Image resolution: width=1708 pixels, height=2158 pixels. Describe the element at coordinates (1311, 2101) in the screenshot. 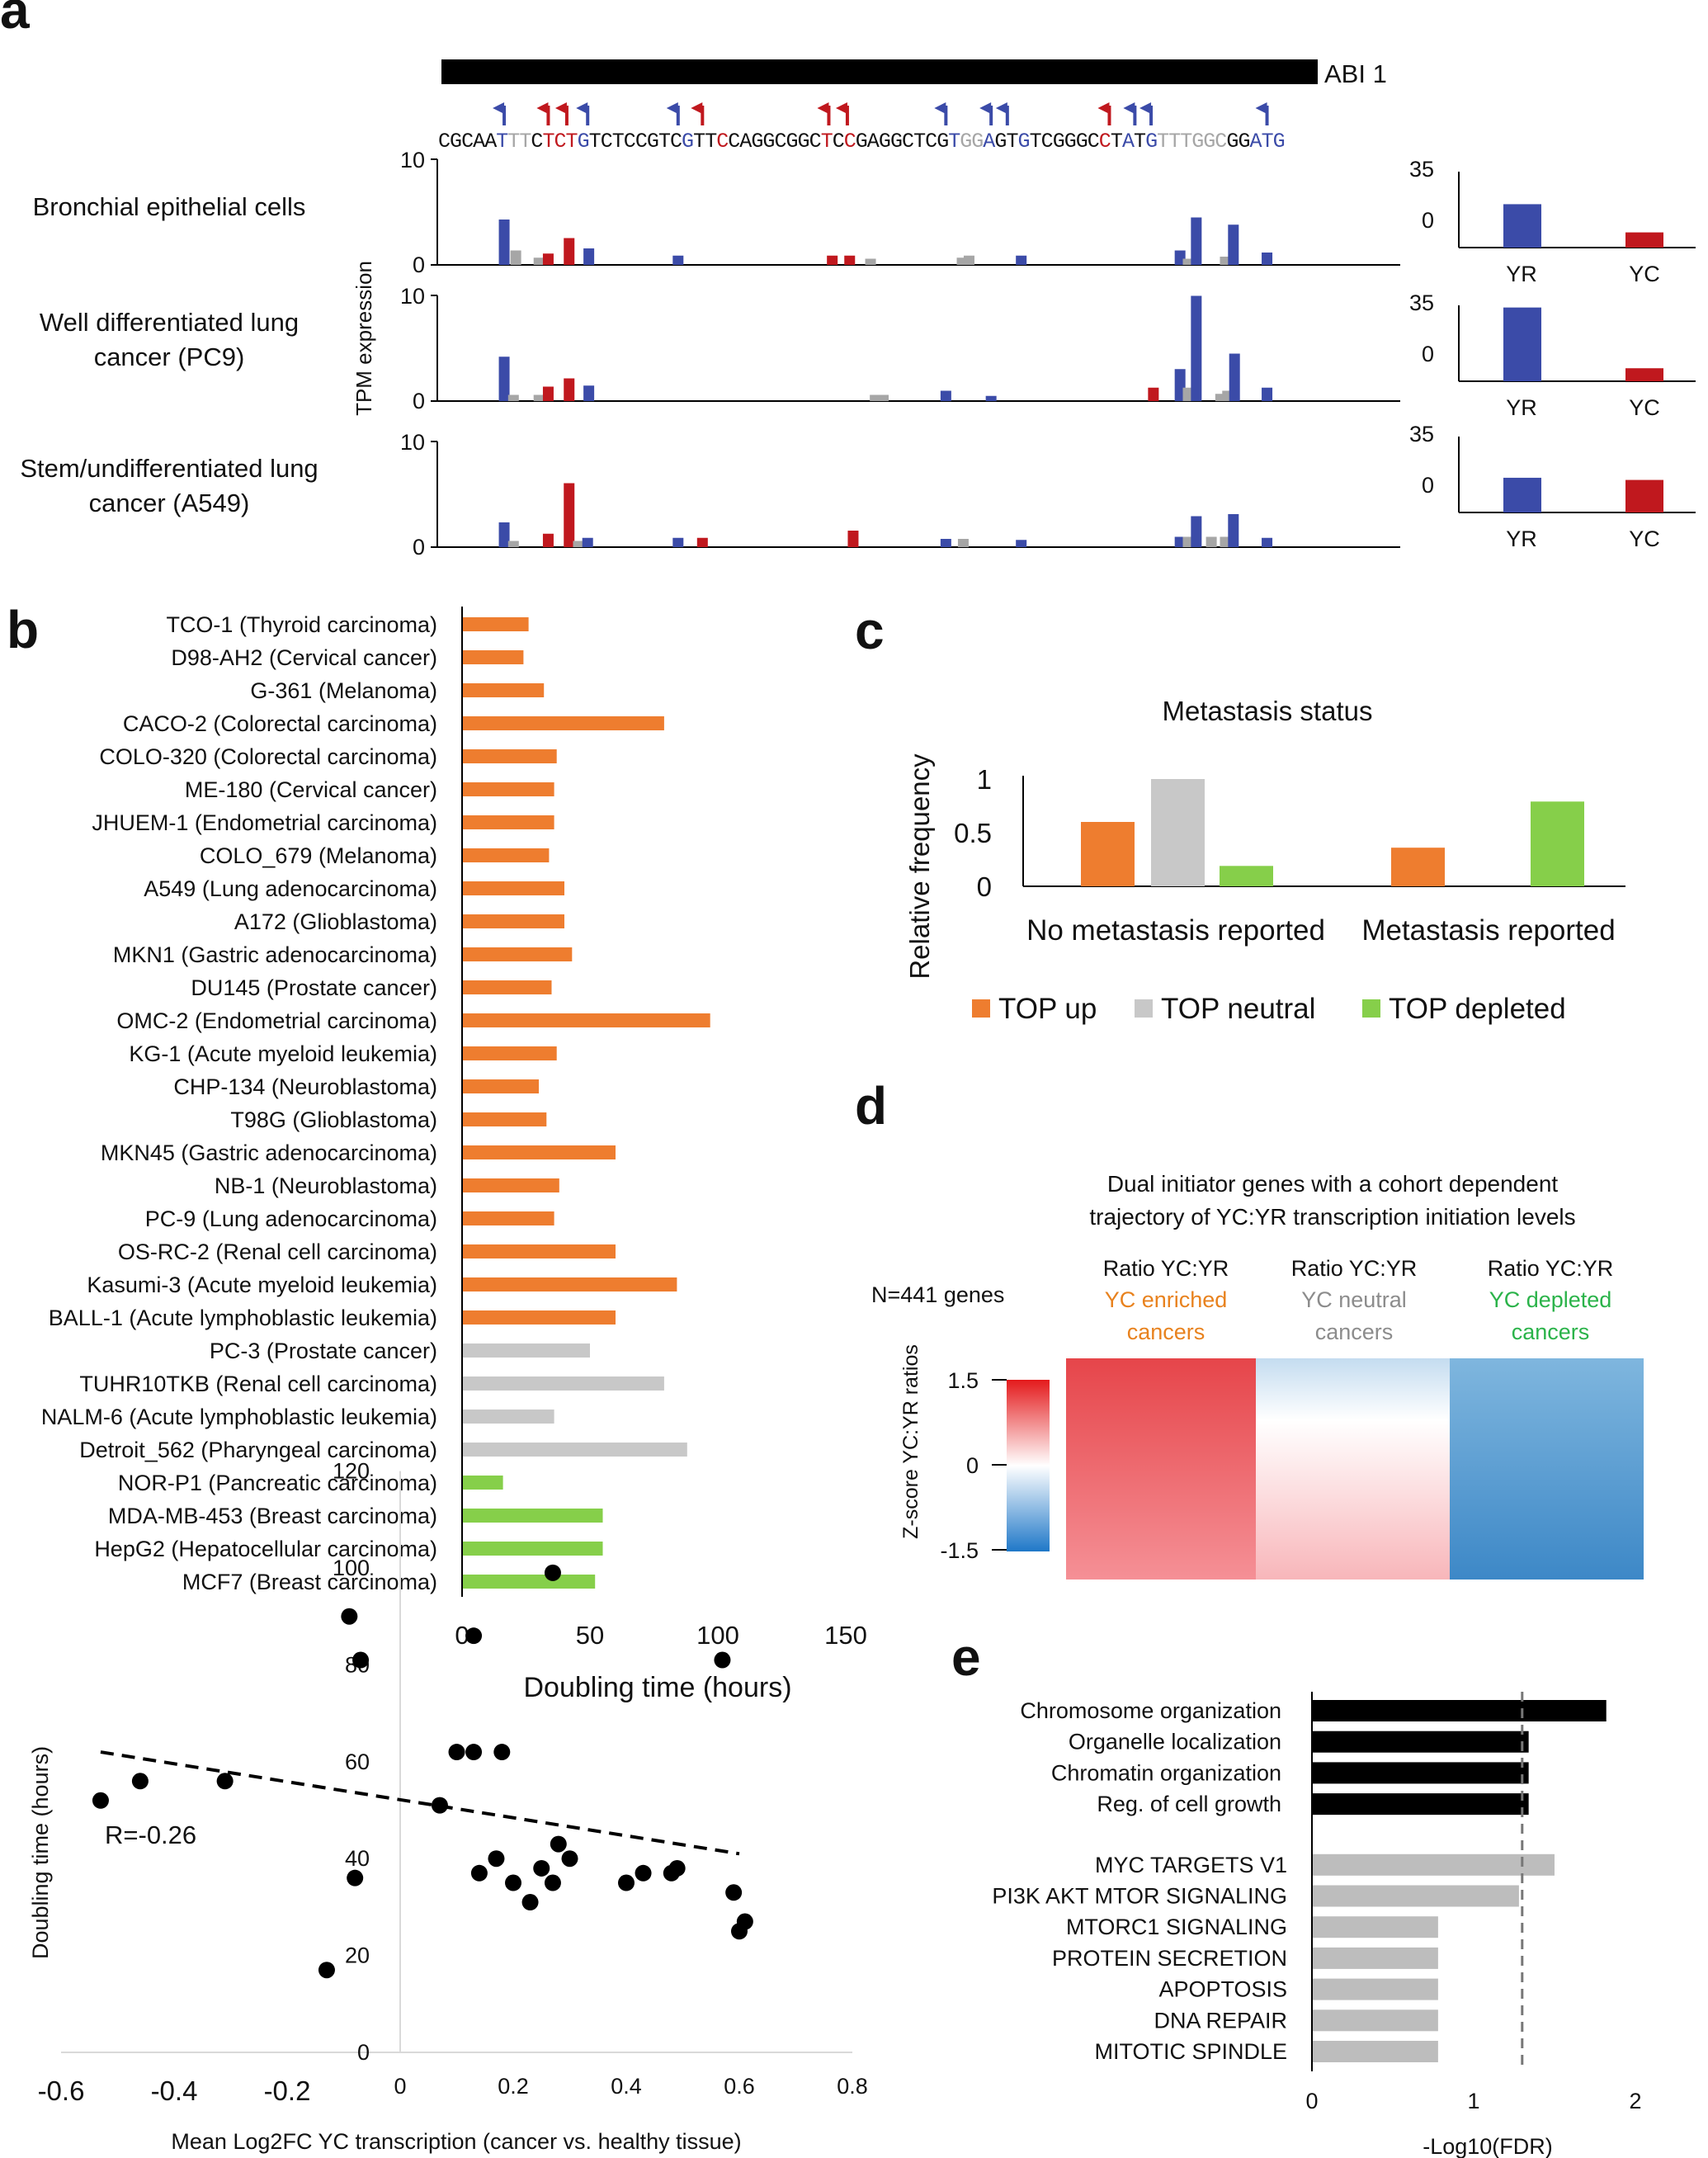

I see `enrichment-tick-label: 0` at that location.